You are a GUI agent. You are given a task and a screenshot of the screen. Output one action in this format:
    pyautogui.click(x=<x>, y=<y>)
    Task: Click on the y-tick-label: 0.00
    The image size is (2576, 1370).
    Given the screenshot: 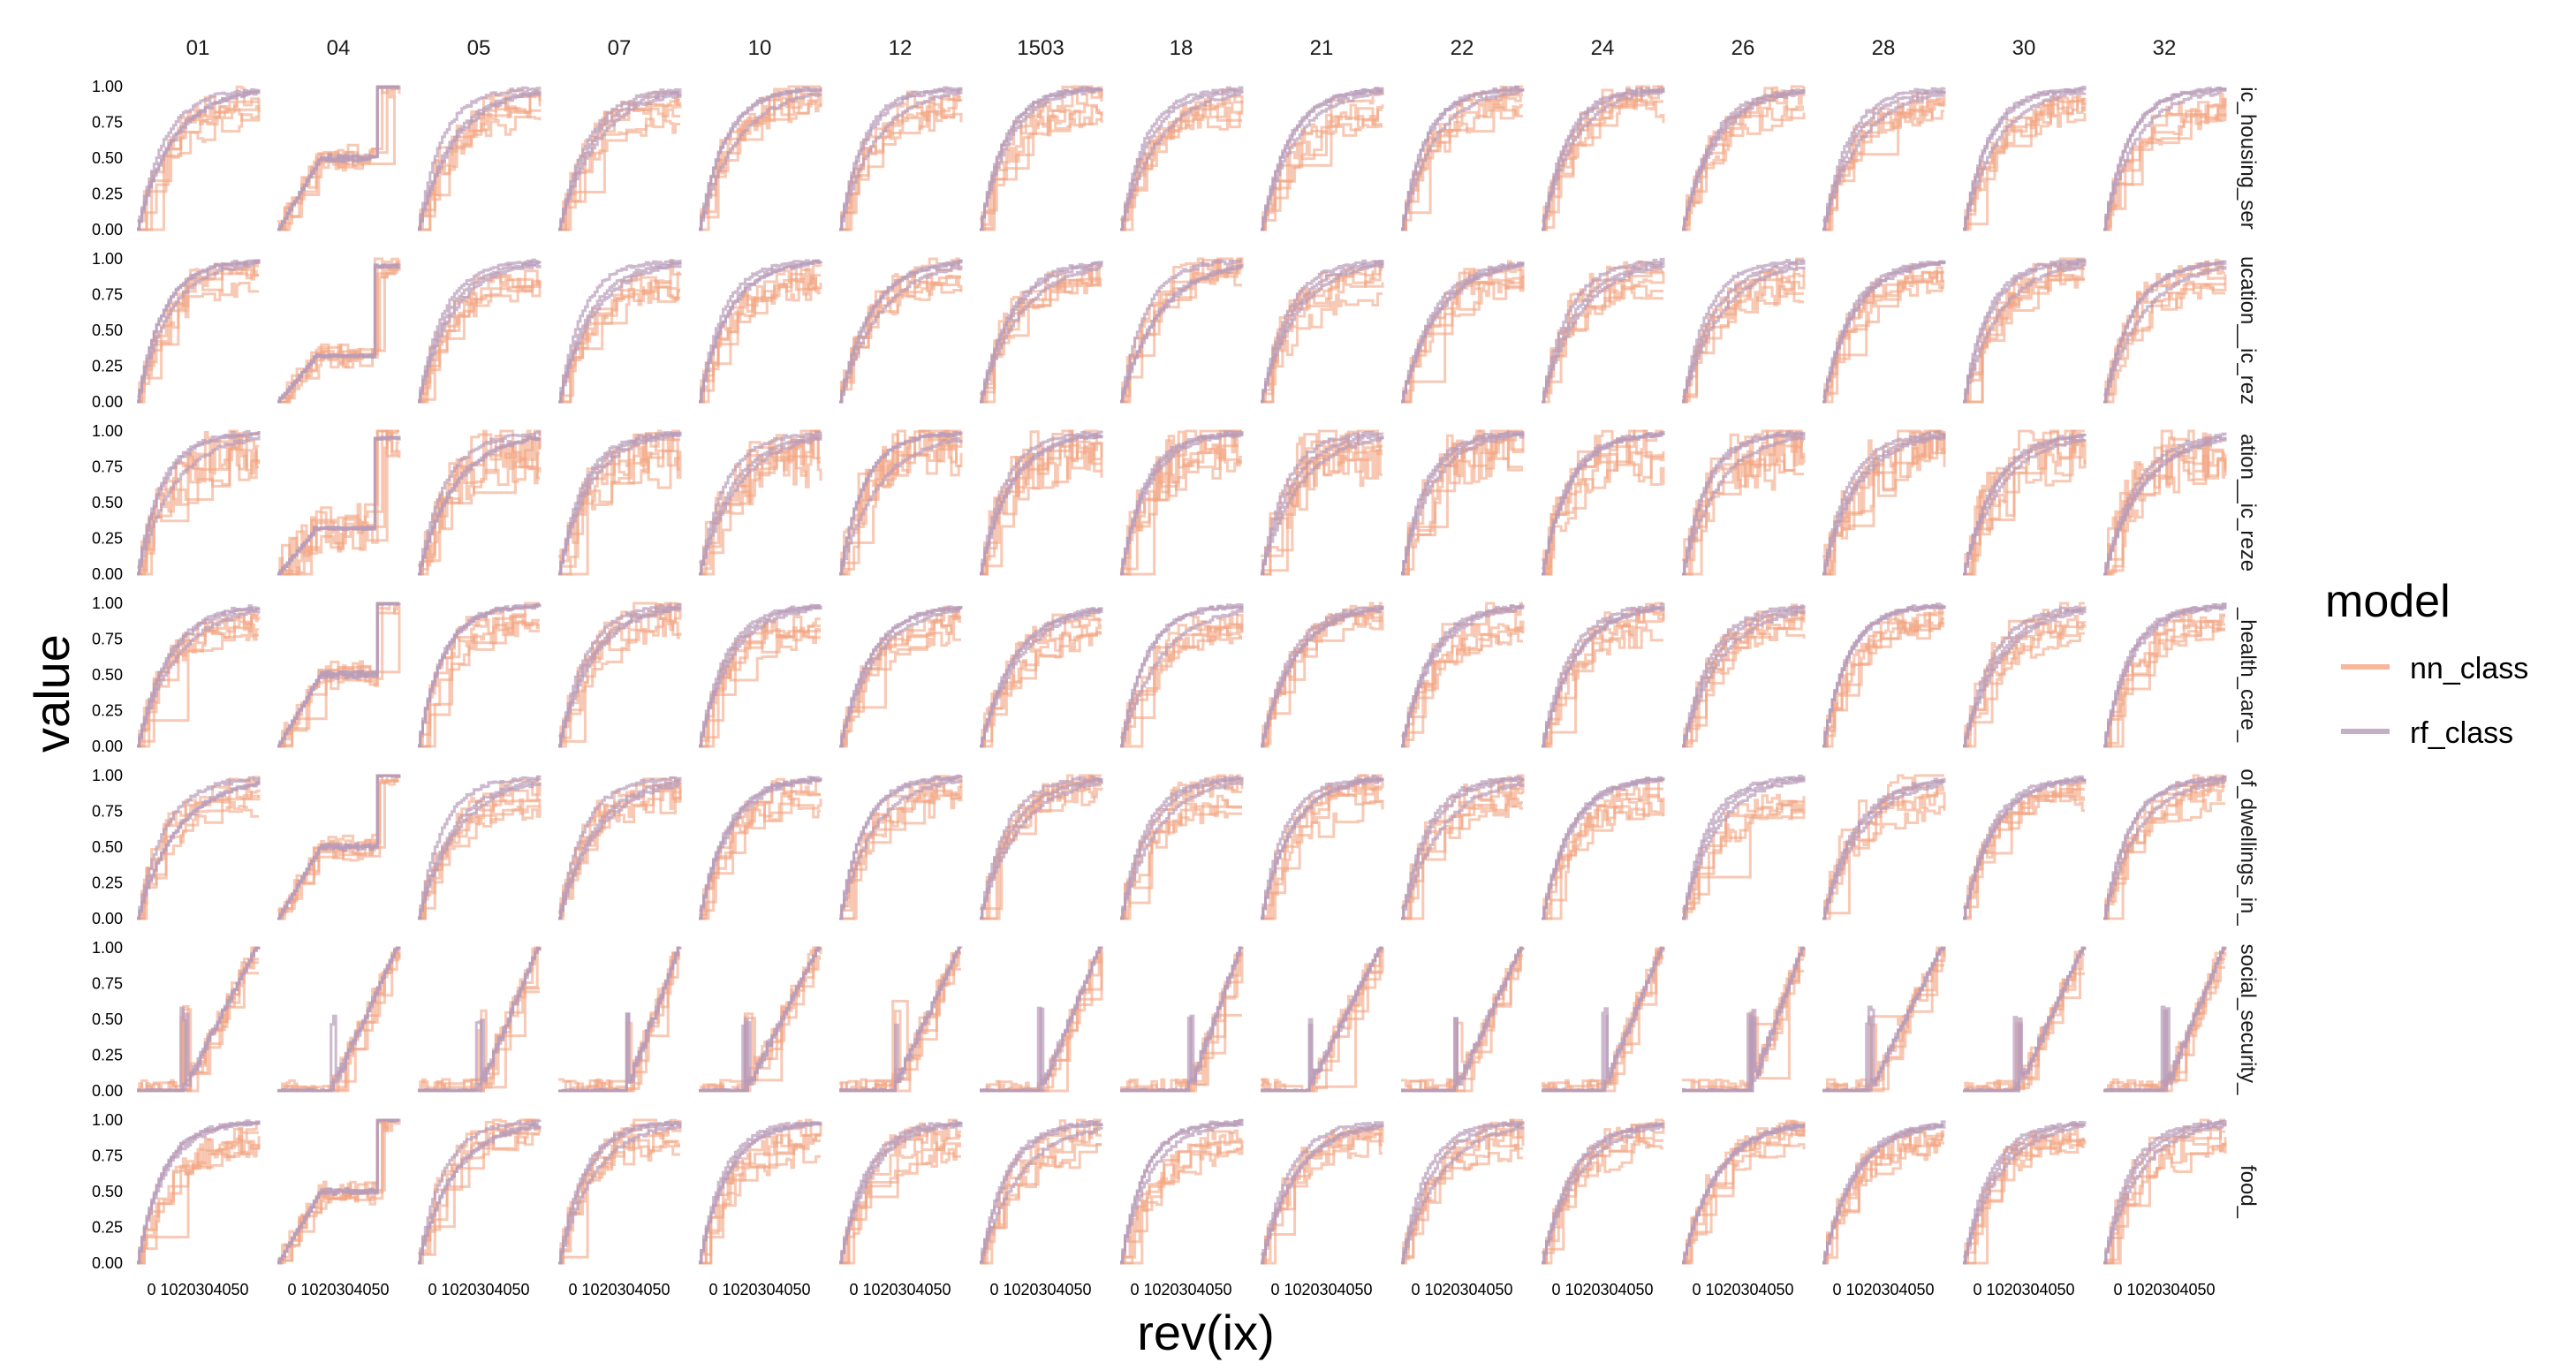 What is the action you would take?
    pyautogui.click(x=108, y=1091)
    